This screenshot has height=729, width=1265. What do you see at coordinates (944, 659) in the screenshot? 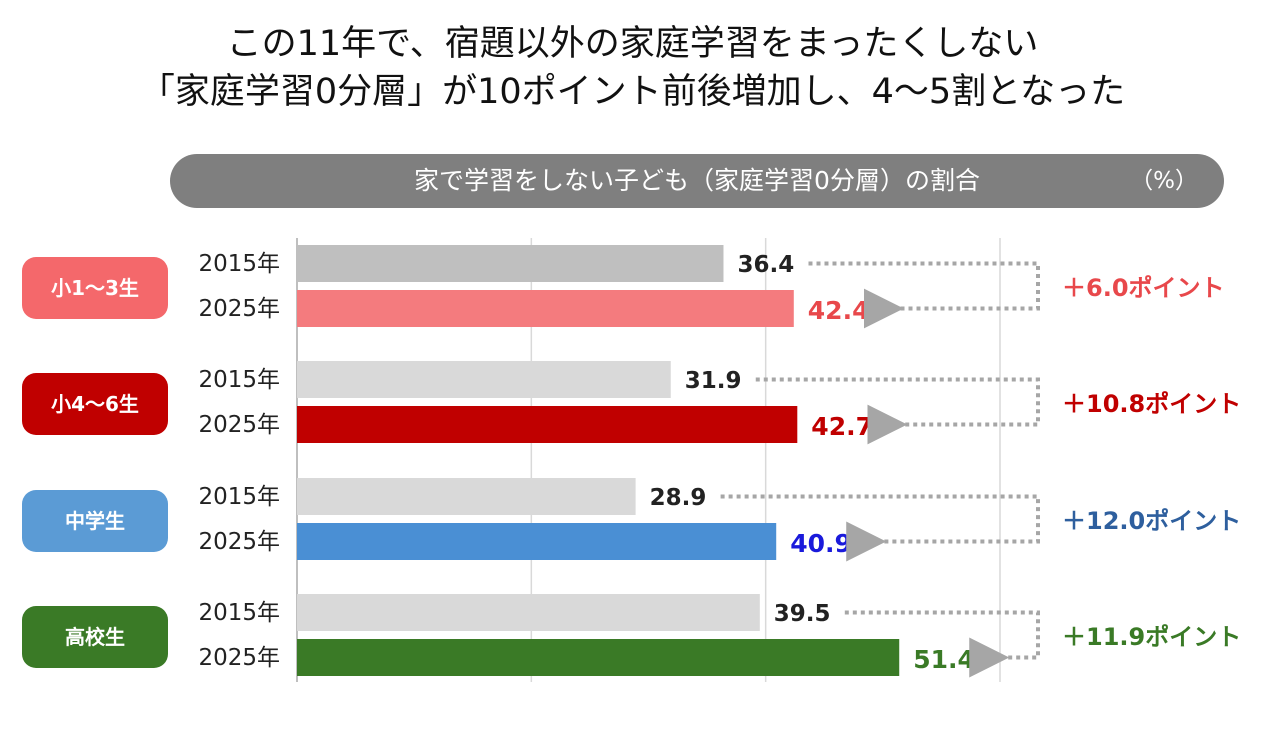
I see `value-label-2025: 51.4` at bounding box center [944, 659].